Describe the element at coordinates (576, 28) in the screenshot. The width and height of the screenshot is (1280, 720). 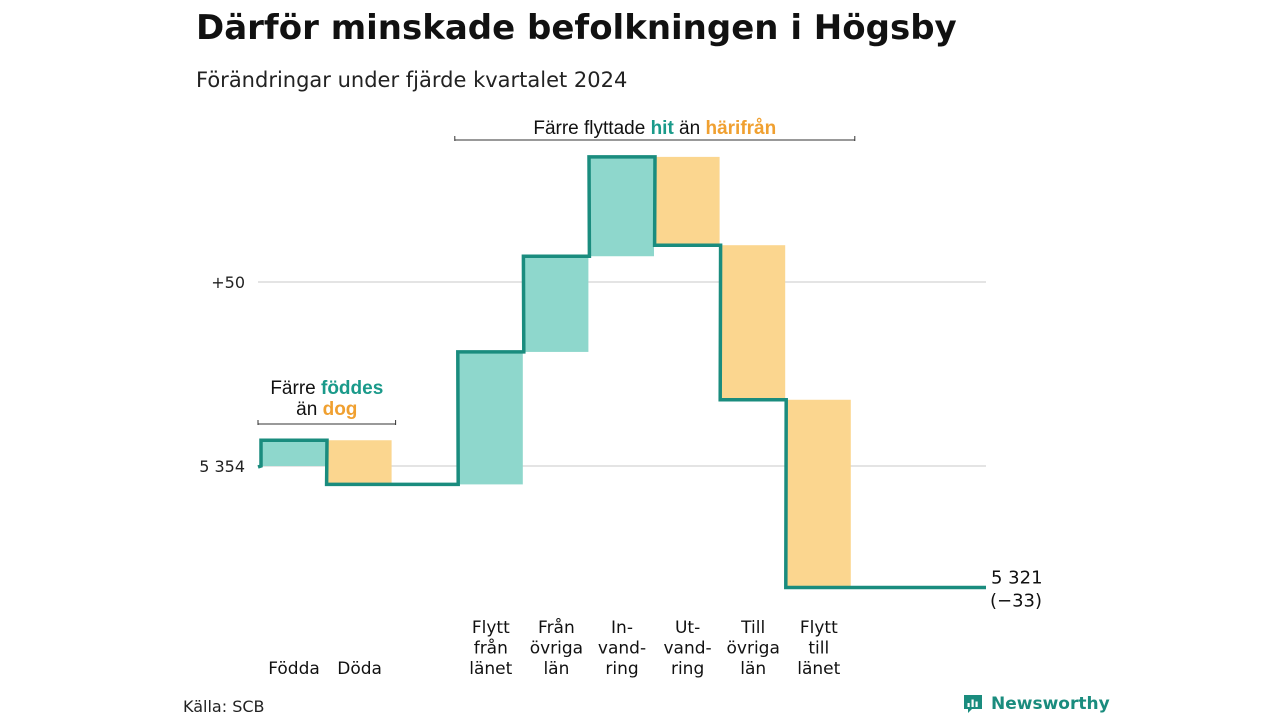
I see `chart-title: Därför minskade befolkningen i Högsby` at that location.